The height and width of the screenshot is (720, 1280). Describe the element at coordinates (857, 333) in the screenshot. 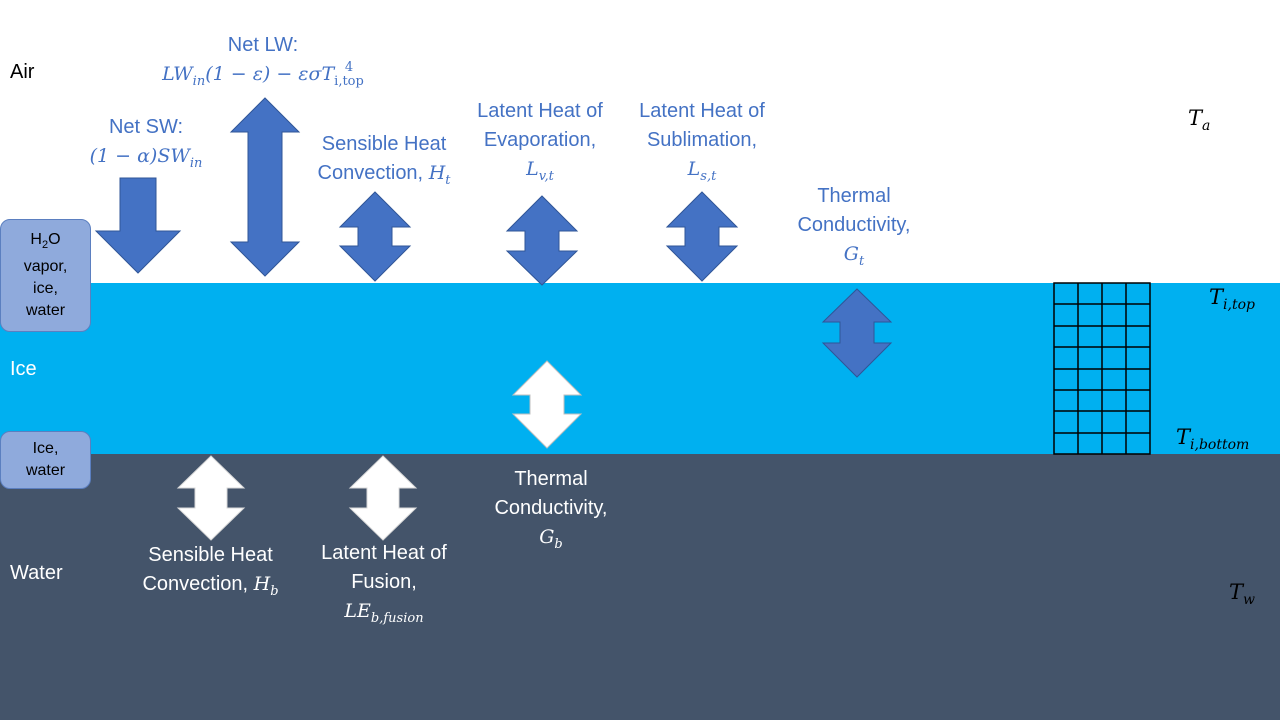

I see `thermal-conductivity-top-arrow` at that location.